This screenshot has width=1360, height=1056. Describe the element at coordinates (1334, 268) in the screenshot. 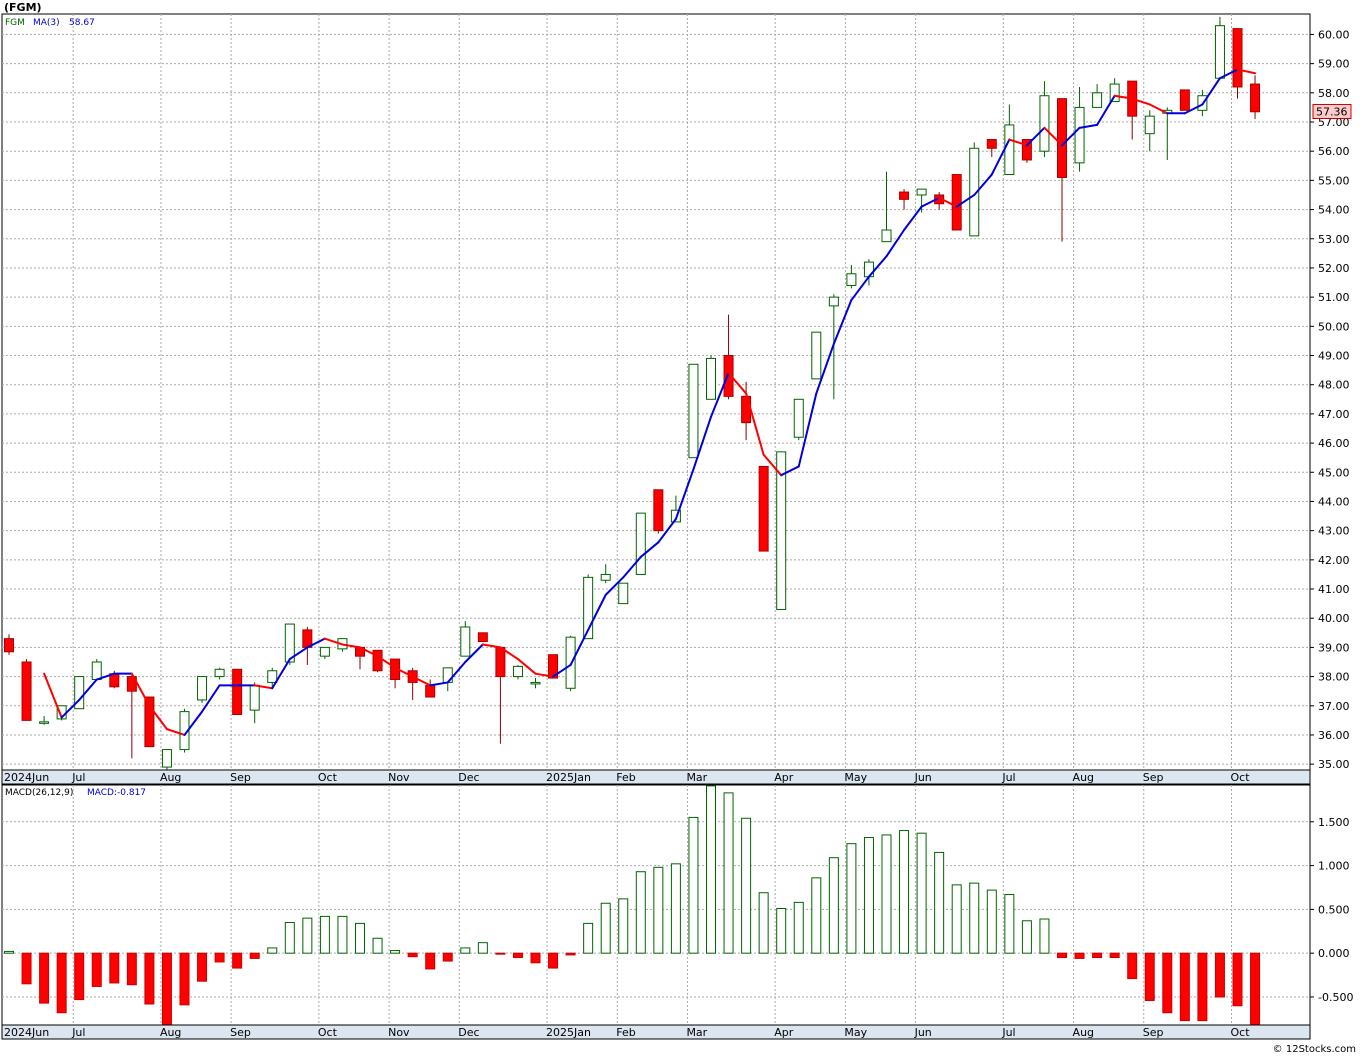

I see `price-tick-label: 52.00` at that location.